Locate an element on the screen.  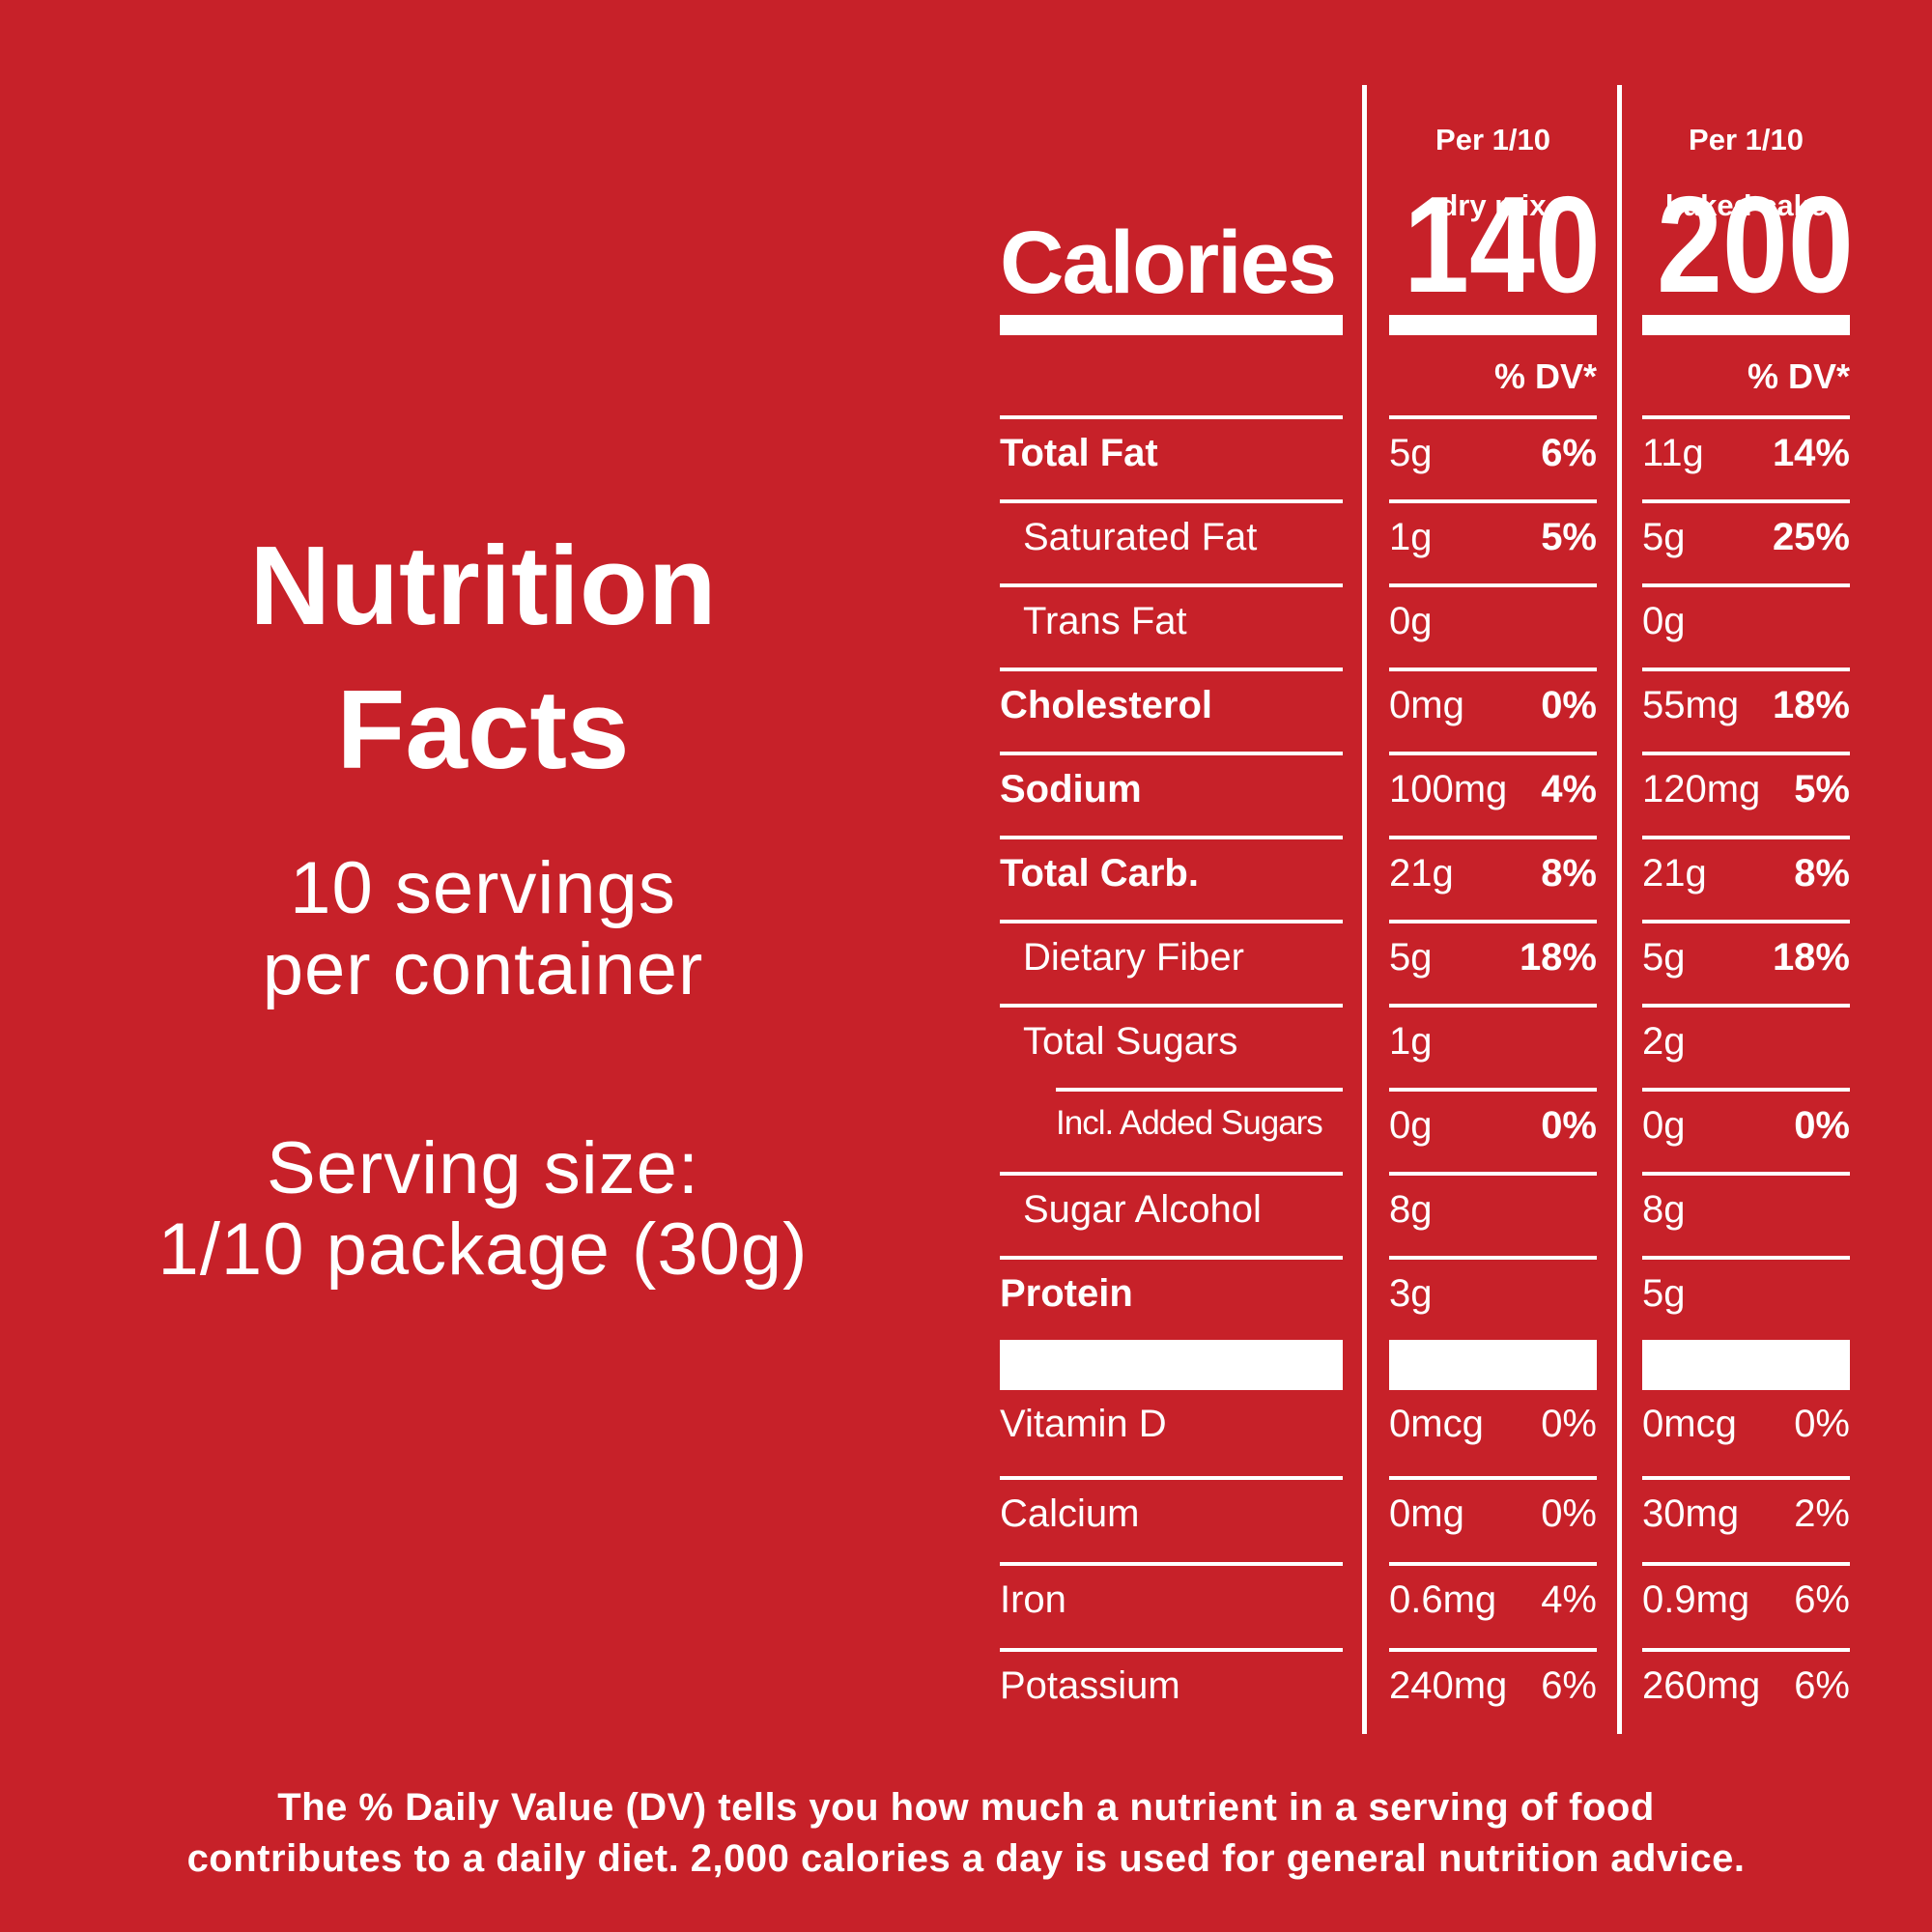
servings-per-container: 10 servings per container is located at coordinates (483, 929).